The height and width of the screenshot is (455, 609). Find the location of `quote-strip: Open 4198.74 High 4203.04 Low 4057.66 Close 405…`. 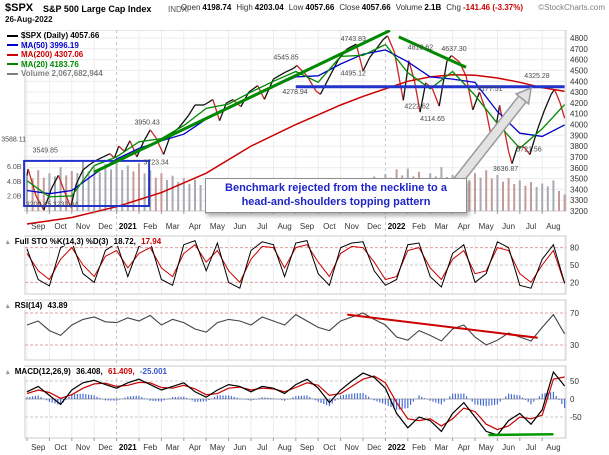

quote-strip: Open 4198.74 High 4203.04 Low 4057.66 Close 405… is located at coordinates (349, 7).